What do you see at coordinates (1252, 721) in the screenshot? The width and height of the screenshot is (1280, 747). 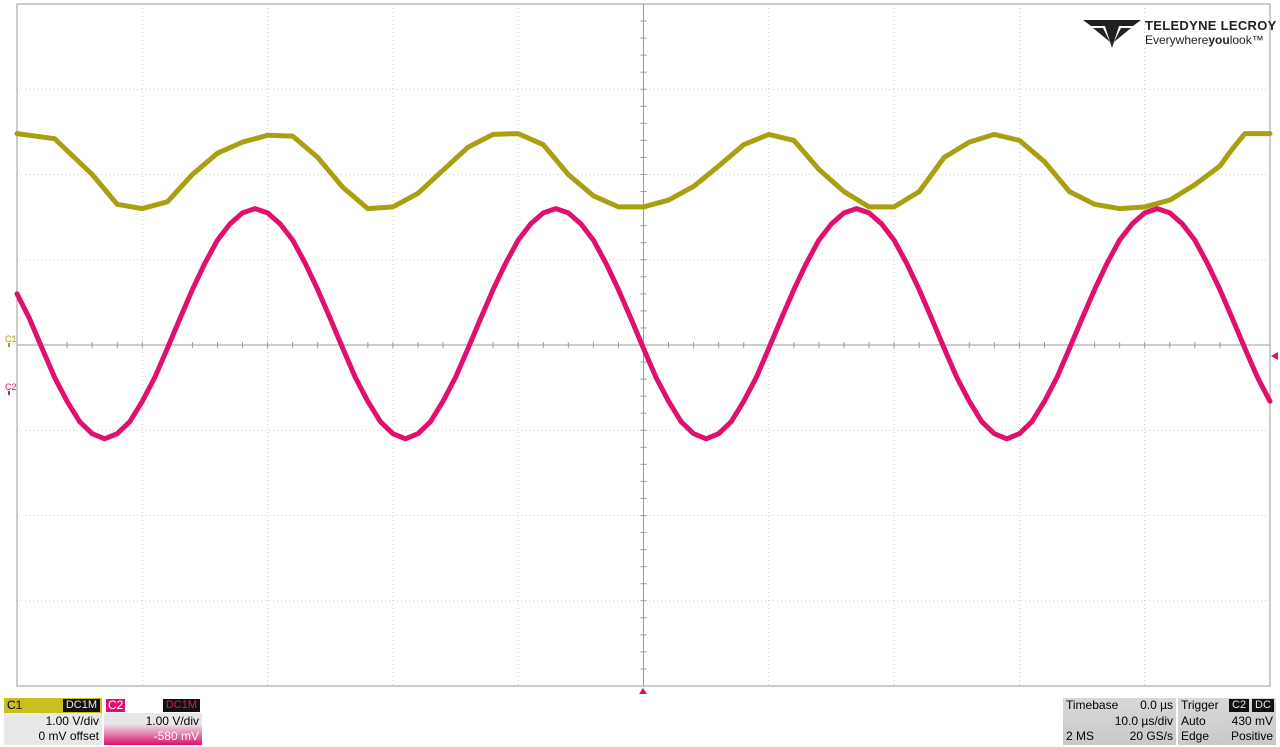 I see `trigger-level: 430 mV` at bounding box center [1252, 721].